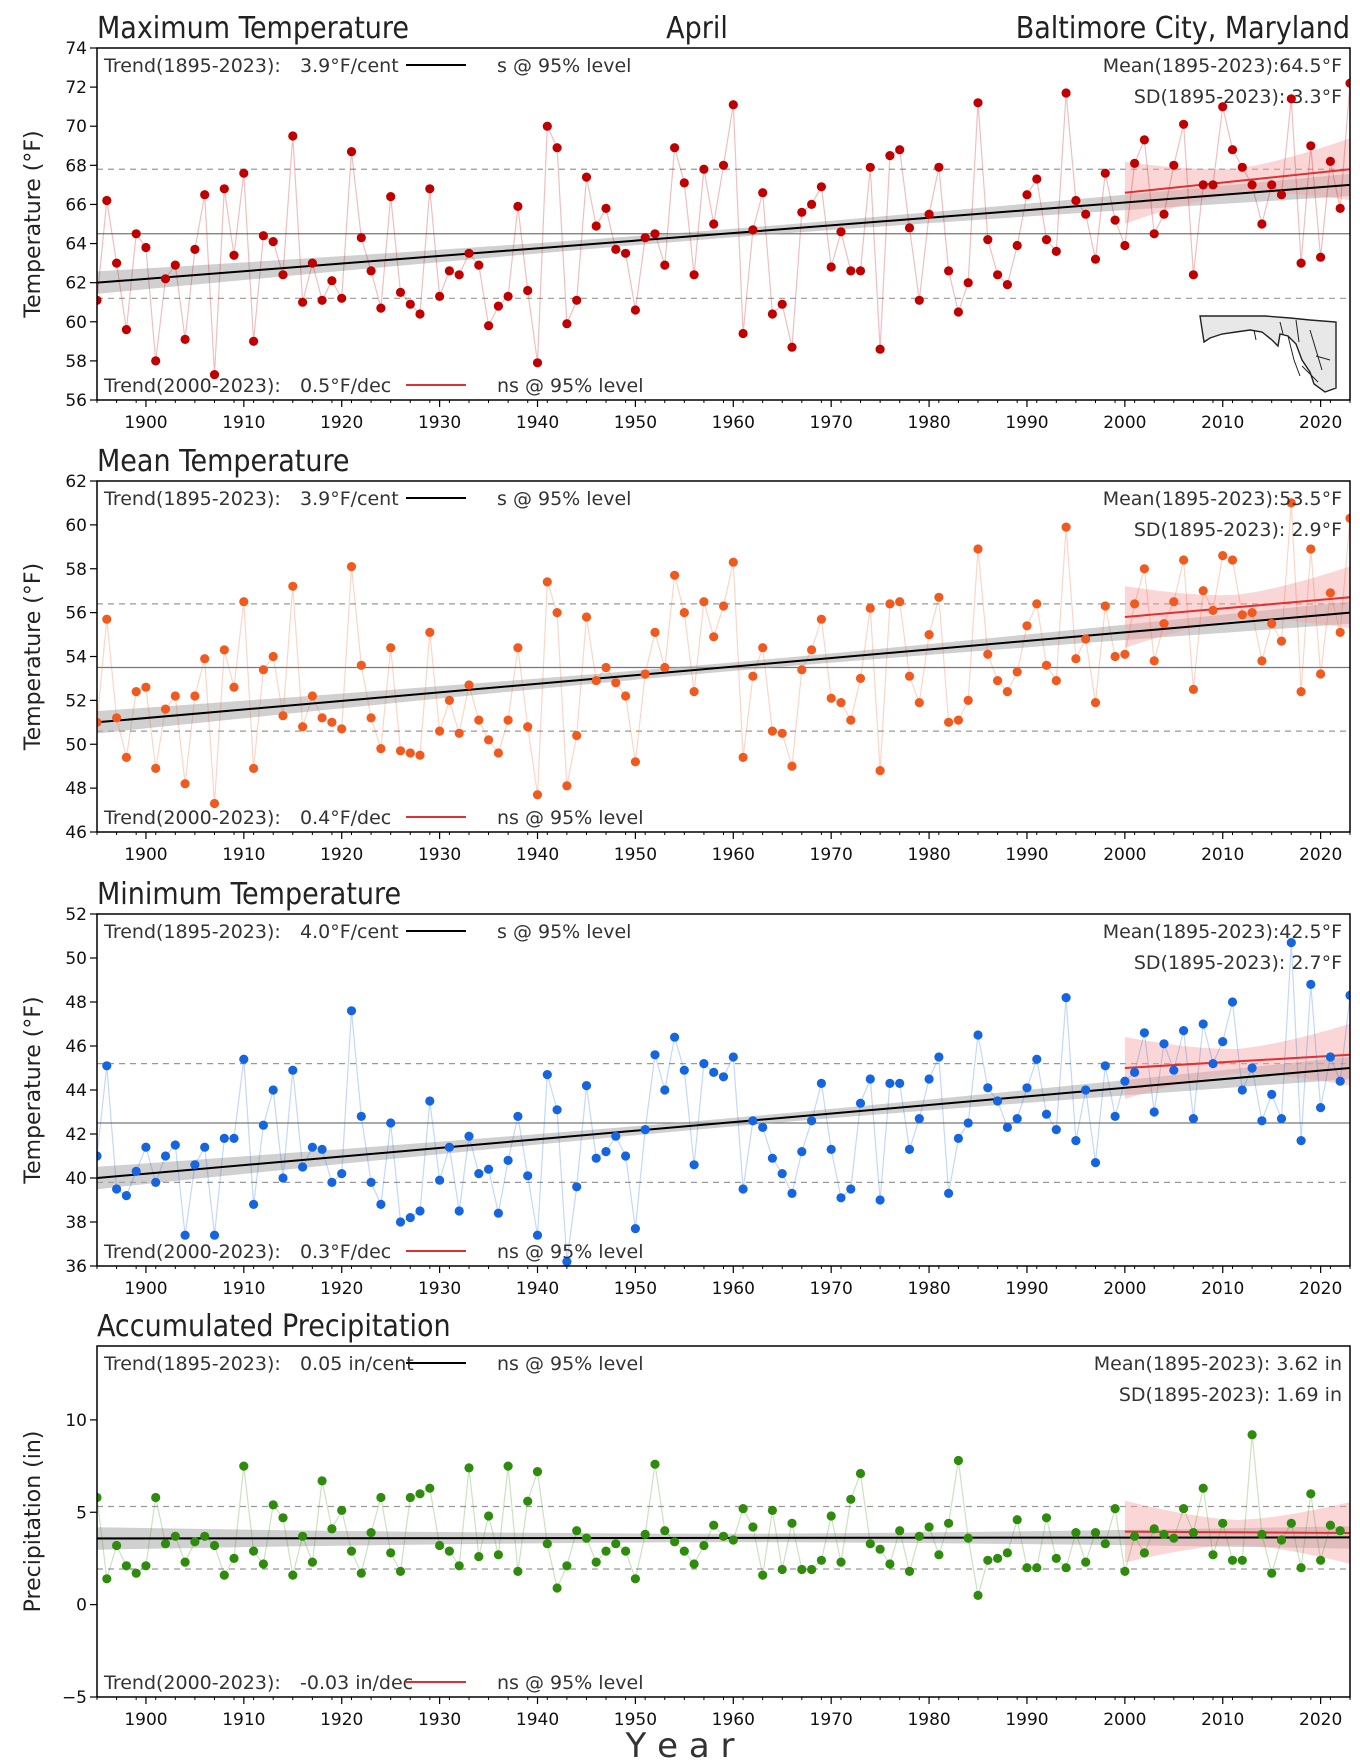 Image resolution: width=1360 pixels, height=1760 pixels. Describe the element at coordinates (76, 701) in the screenshot. I see `y-tick-label: 52` at that location.